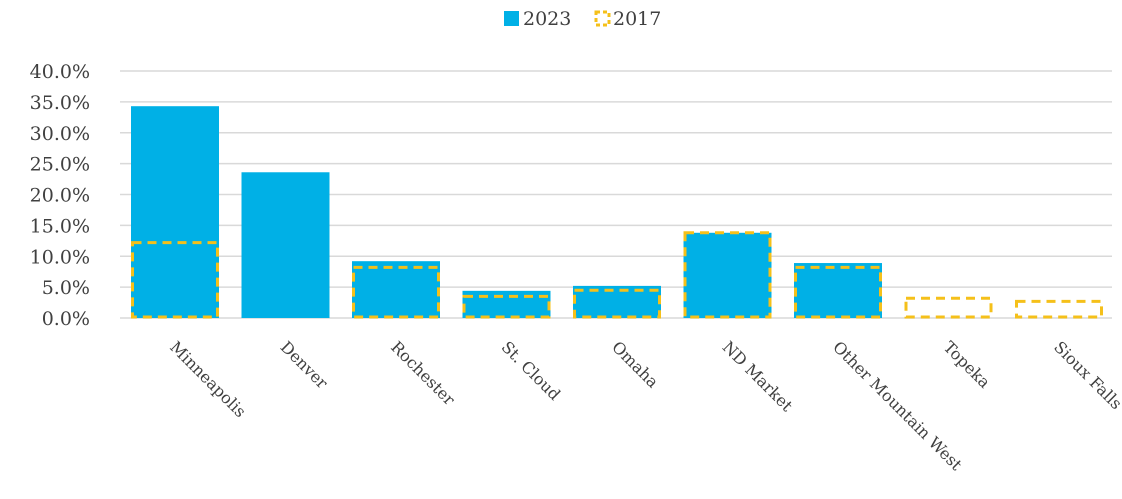 The width and height of the screenshot is (1122, 499). I want to click on y-tick-label: 10.0%, so click(60, 257).